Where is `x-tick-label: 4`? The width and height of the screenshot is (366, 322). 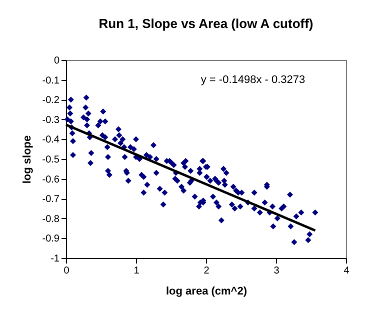
x-tick-label: 4 is located at coordinates (347, 271).